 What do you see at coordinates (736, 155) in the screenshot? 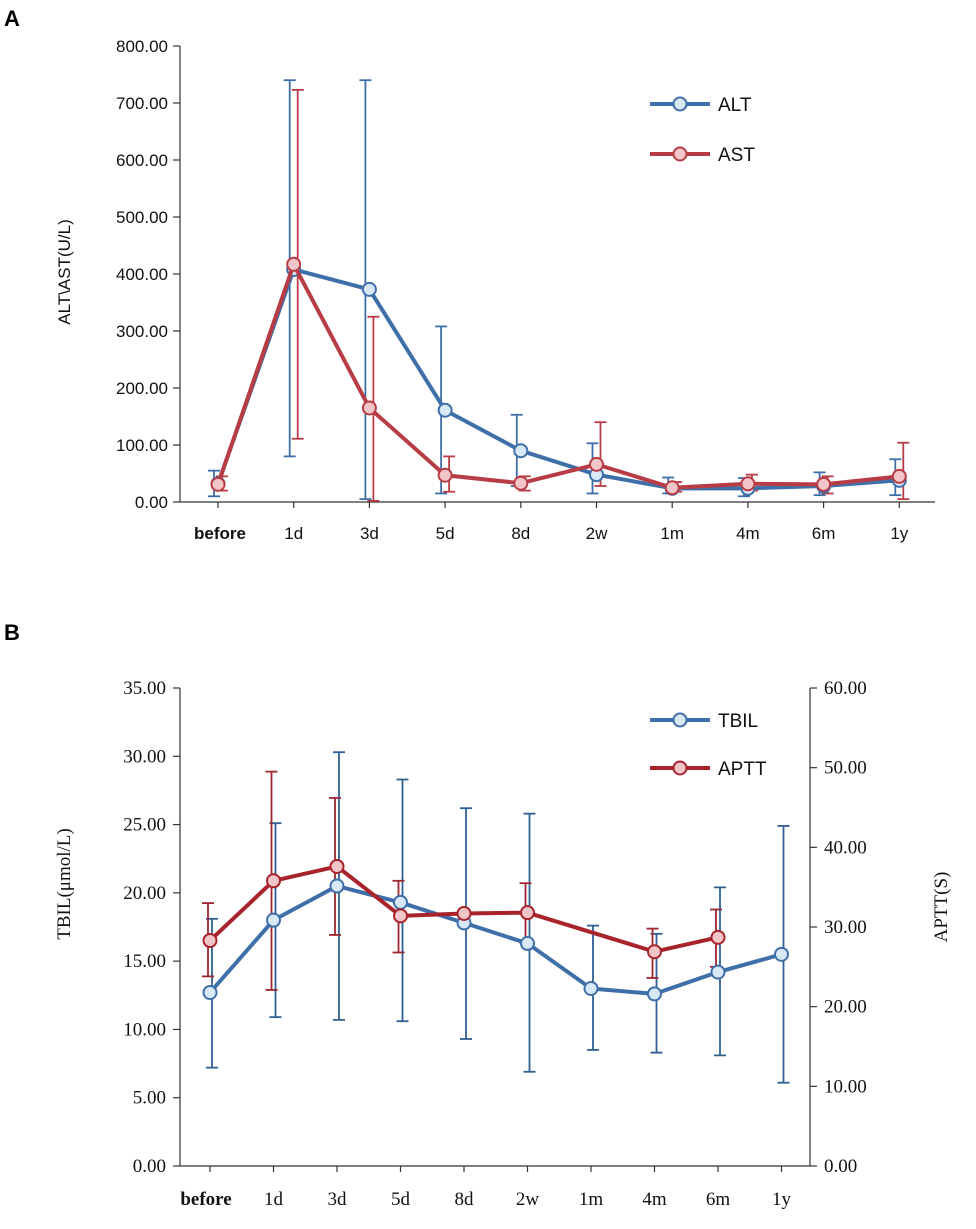
I see `legend-label-ast: AST` at bounding box center [736, 155].